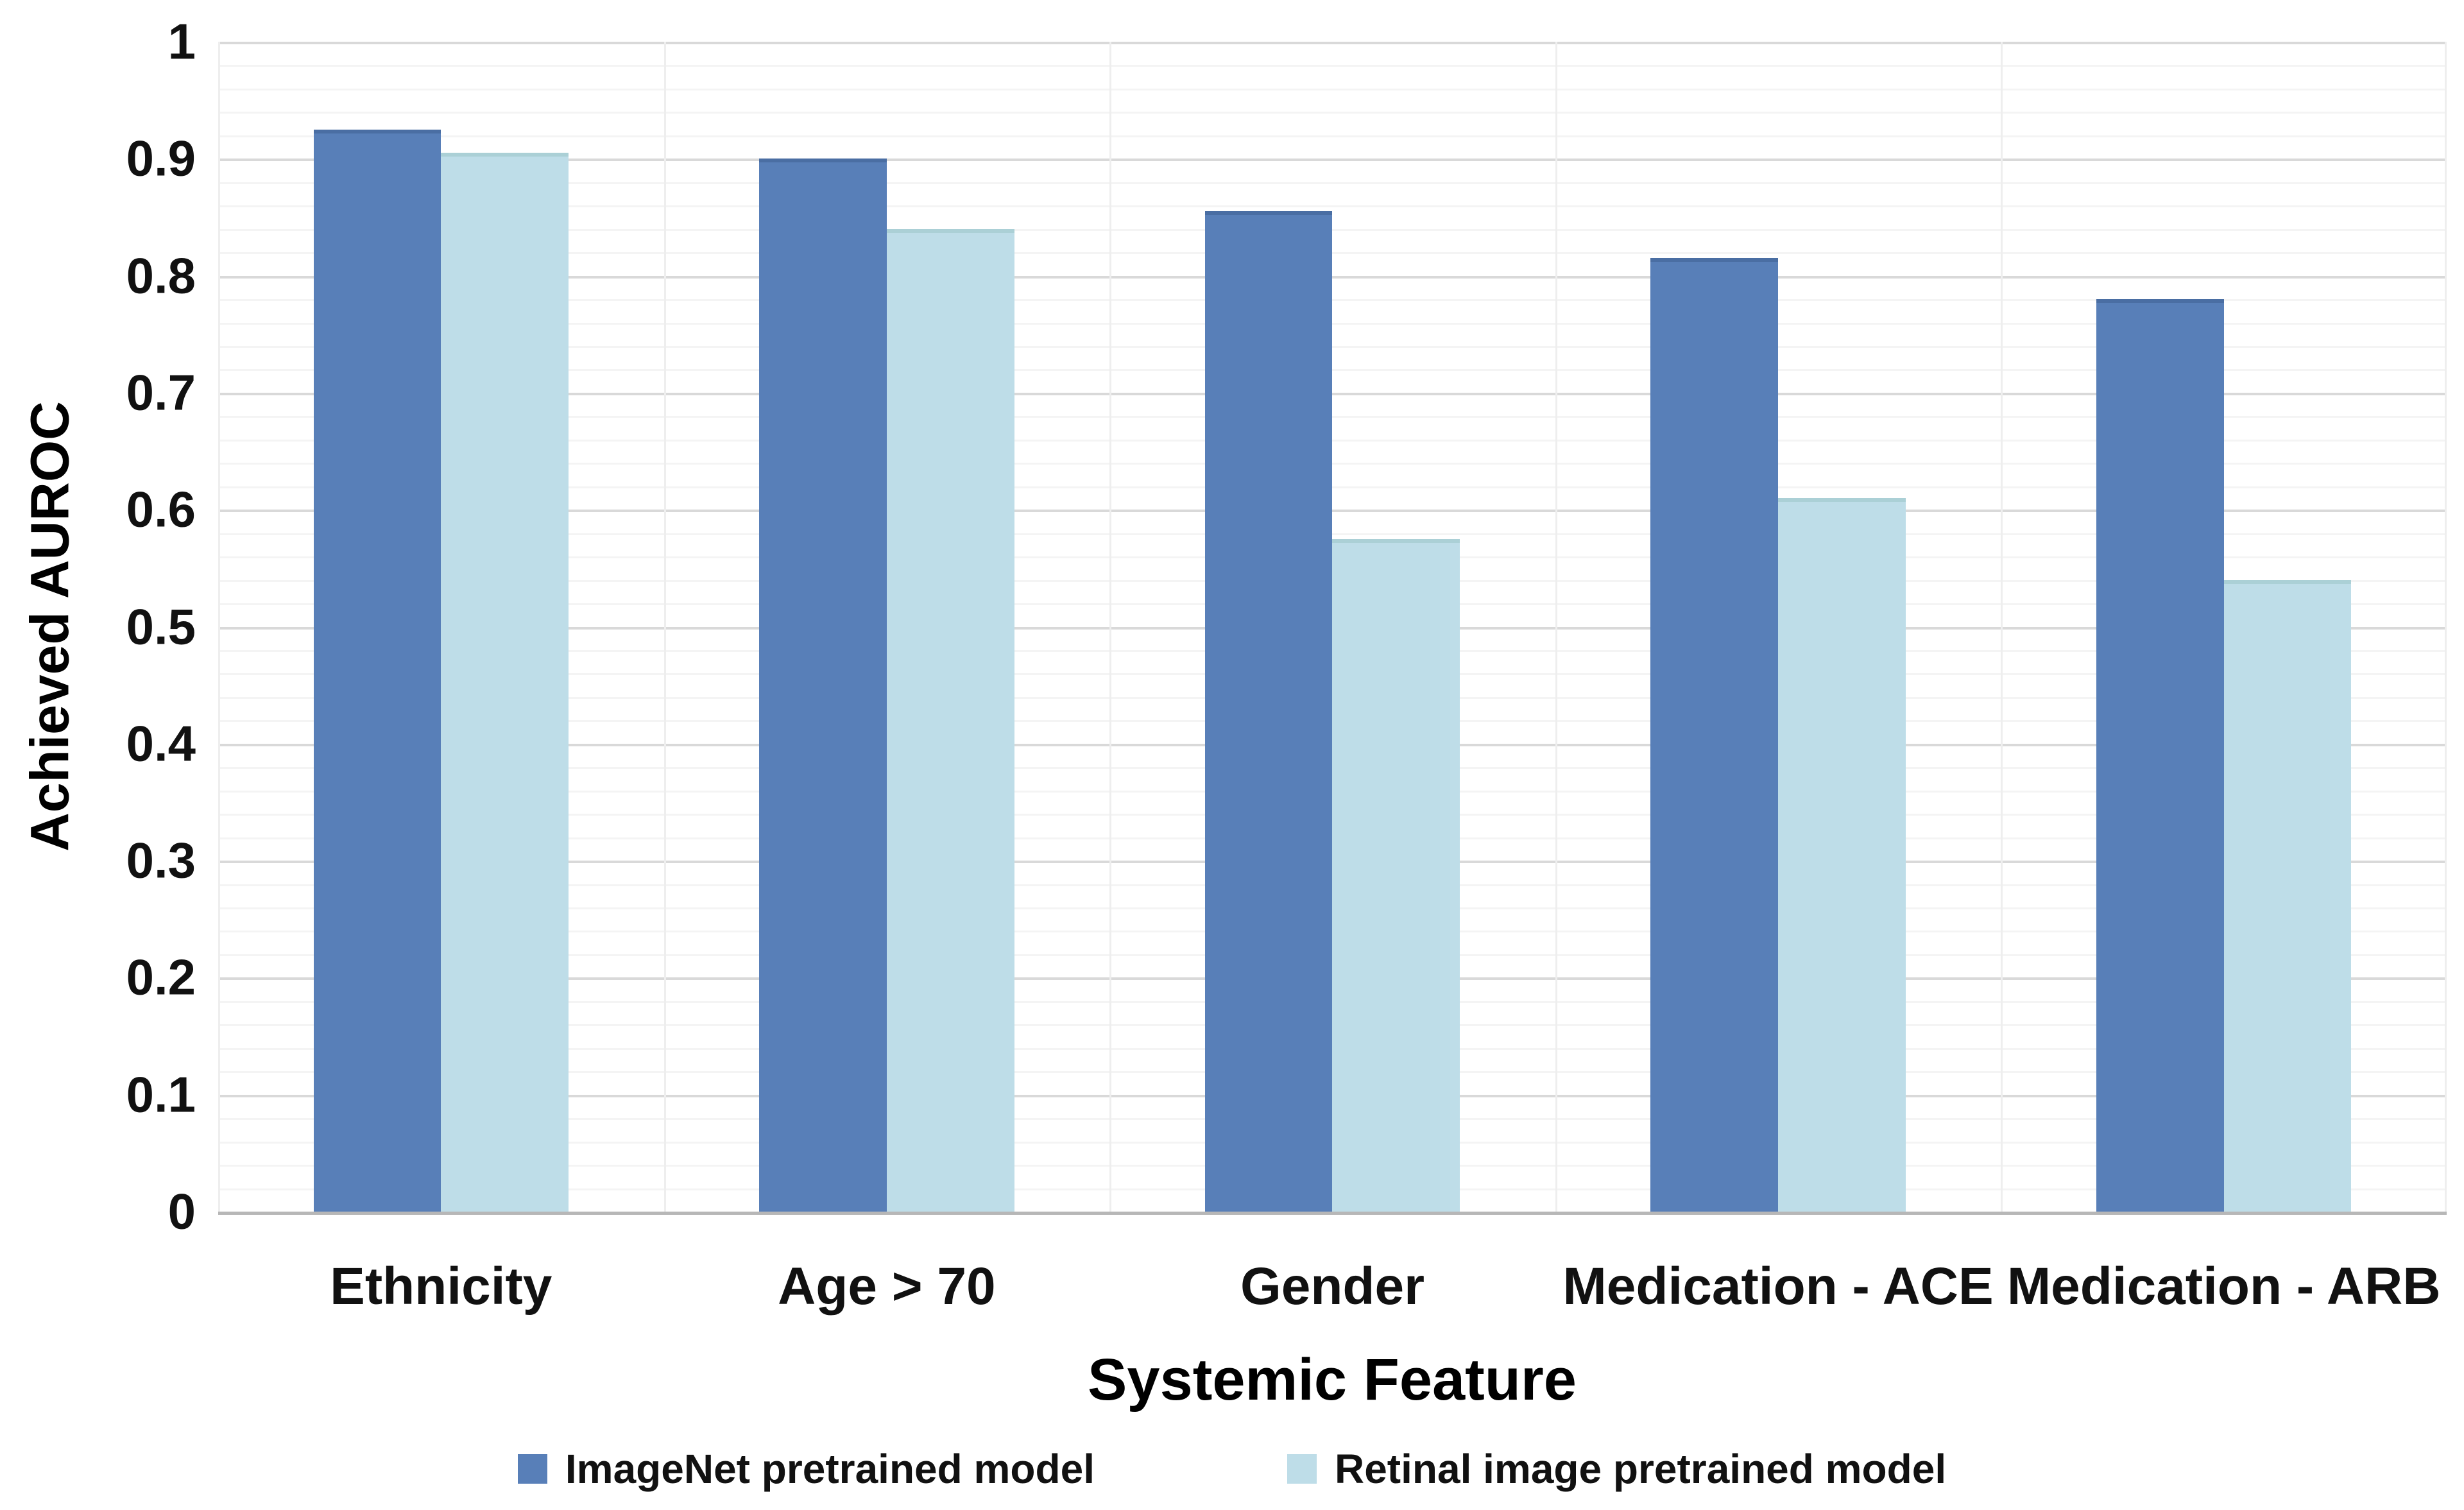 Image resolution: width=2464 pixels, height=1510 pixels. What do you see at coordinates (1333, 136) in the screenshot?
I see `minor-gridline-0.92` at bounding box center [1333, 136].